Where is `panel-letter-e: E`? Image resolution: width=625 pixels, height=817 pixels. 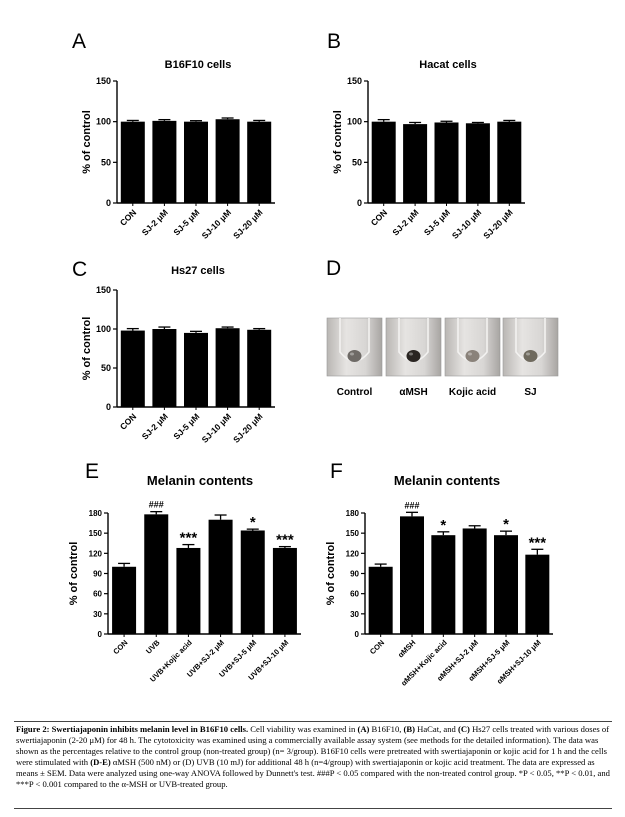
panel-letter-e: E is located at coordinates (92, 471).